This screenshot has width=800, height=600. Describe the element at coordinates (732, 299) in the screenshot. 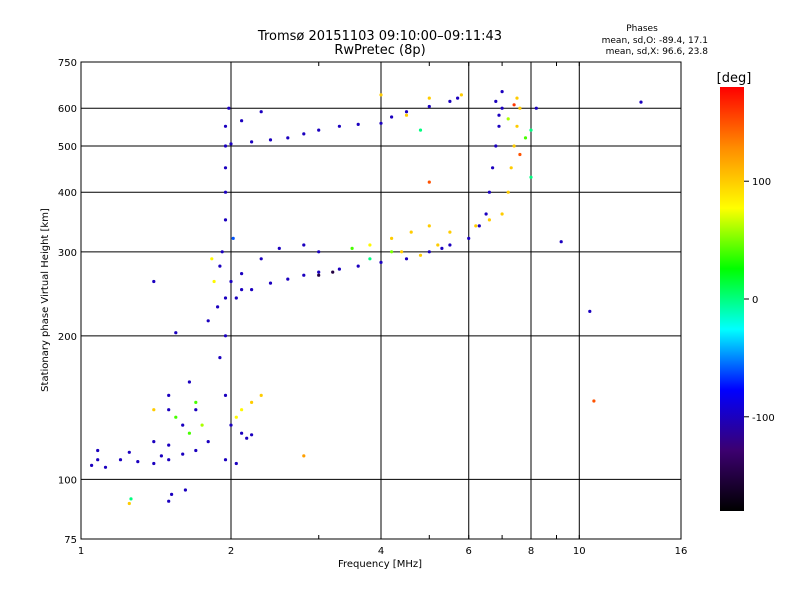

I see `colorbar` at that location.